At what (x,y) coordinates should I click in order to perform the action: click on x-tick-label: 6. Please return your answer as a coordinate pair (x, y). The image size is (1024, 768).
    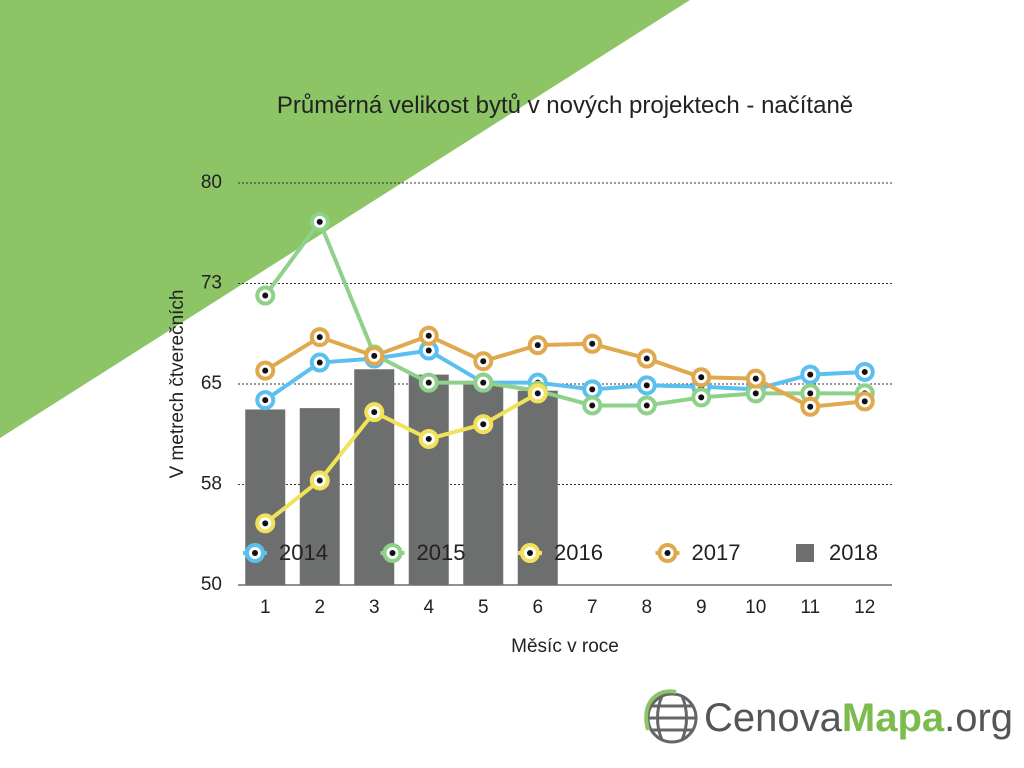
    Looking at the image, I should click on (537, 607).